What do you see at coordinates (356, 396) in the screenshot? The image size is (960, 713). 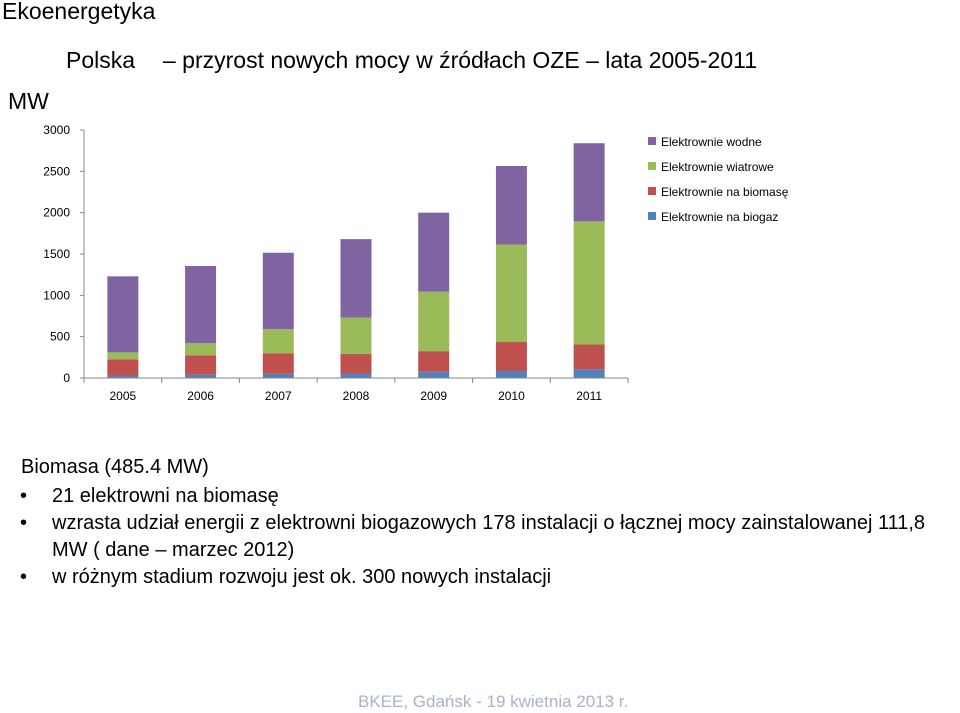 I see `x-tick-label: 2008` at bounding box center [356, 396].